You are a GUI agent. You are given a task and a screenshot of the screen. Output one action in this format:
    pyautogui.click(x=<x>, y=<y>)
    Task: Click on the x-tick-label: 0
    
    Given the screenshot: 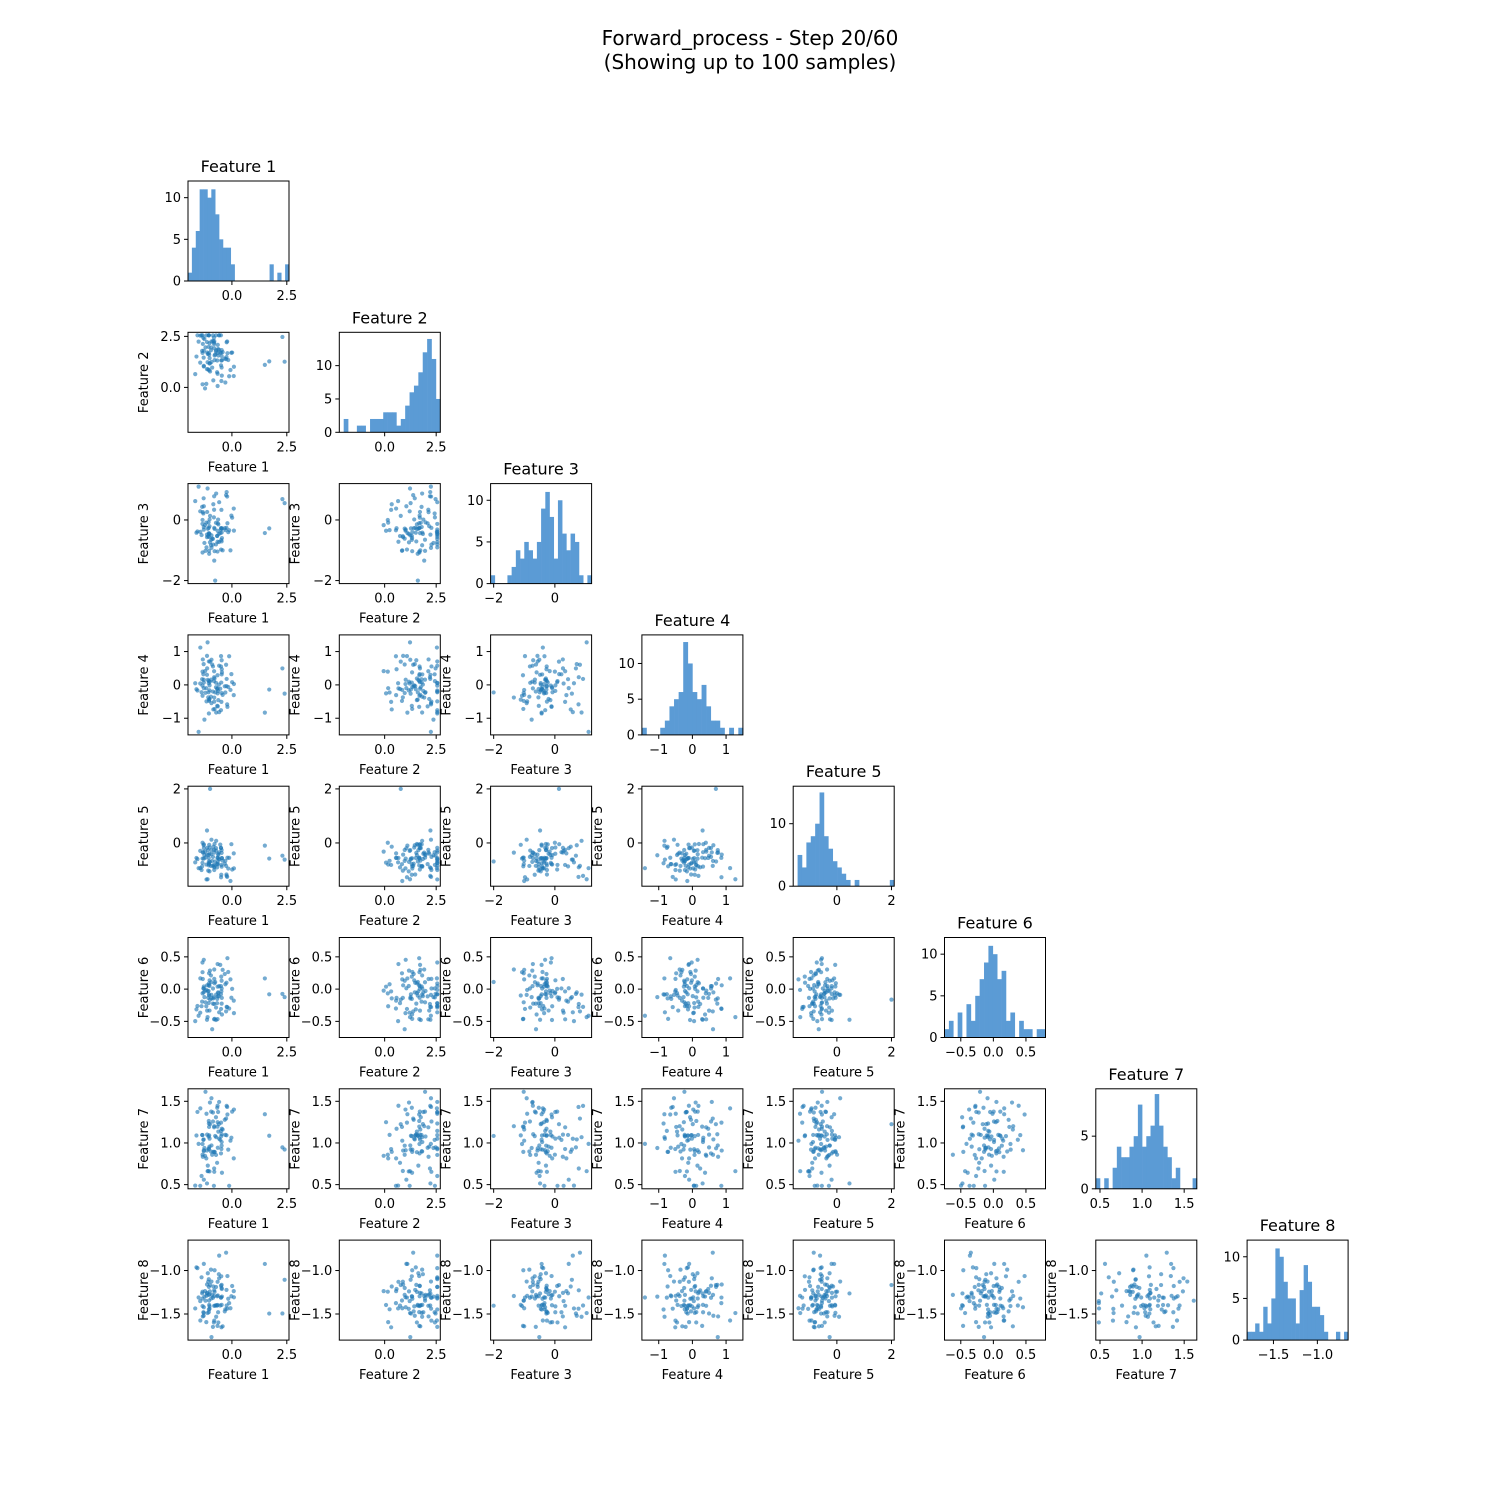 What is the action you would take?
    pyautogui.click(x=555, y=1204)
    